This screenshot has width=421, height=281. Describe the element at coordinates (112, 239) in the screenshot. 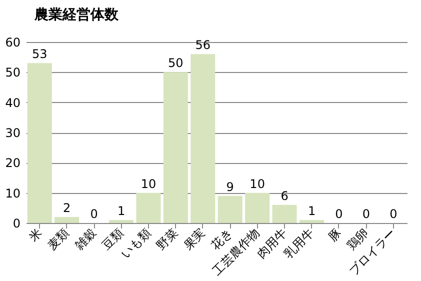

I see `x-tick-label: 豆類` at that location.